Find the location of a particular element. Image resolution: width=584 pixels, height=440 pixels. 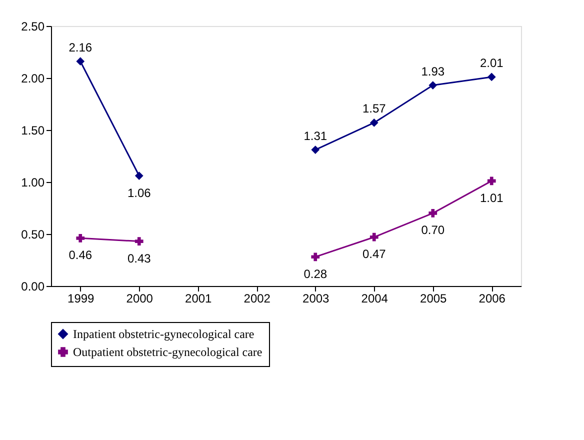

data-label: 0.70 is located at coordinates (433, 230).